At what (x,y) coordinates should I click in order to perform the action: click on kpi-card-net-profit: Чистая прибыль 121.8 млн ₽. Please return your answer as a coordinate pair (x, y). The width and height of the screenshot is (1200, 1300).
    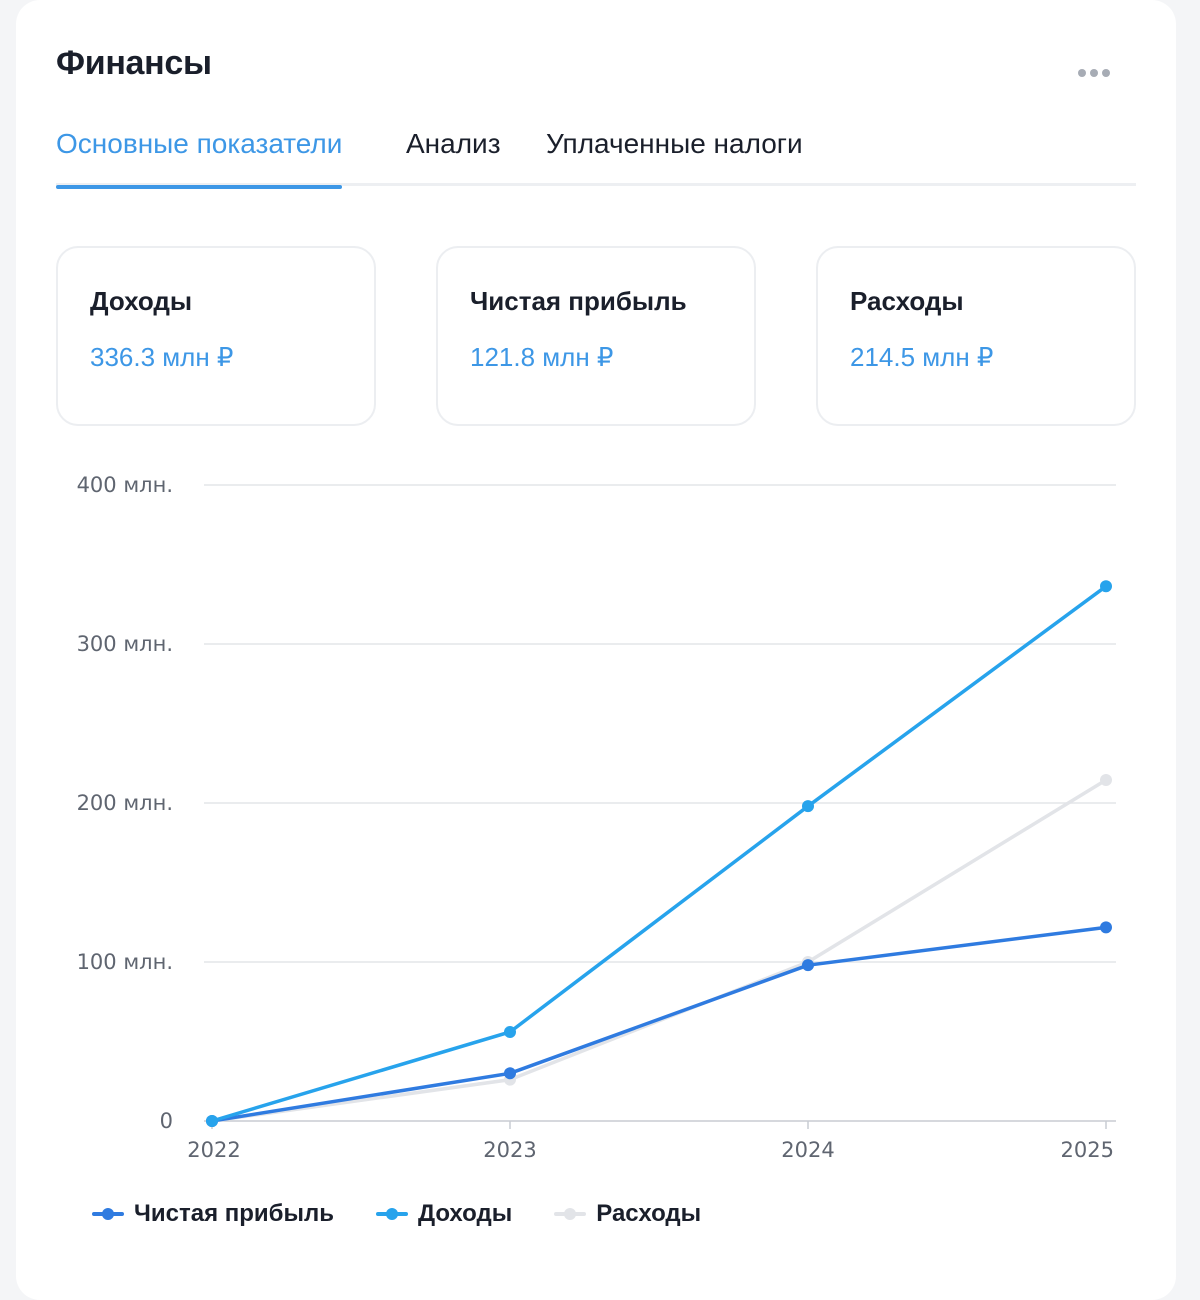
    Looking at the image, I should click on (596, 336).